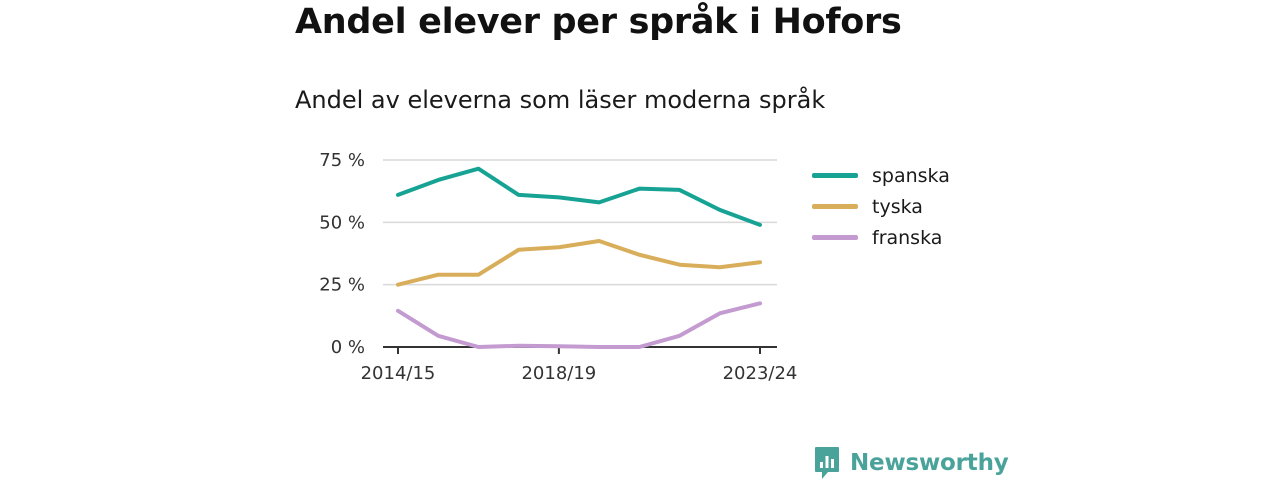  I want to click on gridlines, so click(580, 222).